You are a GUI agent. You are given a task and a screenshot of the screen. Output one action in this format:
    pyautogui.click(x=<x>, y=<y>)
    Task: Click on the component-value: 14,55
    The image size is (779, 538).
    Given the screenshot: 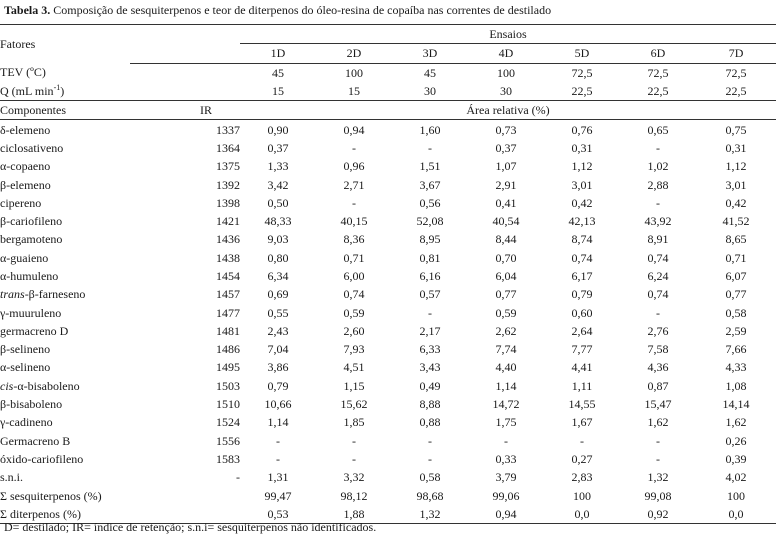 What is the action you would take?
    pyautogui.click(x=582, y=404)
    